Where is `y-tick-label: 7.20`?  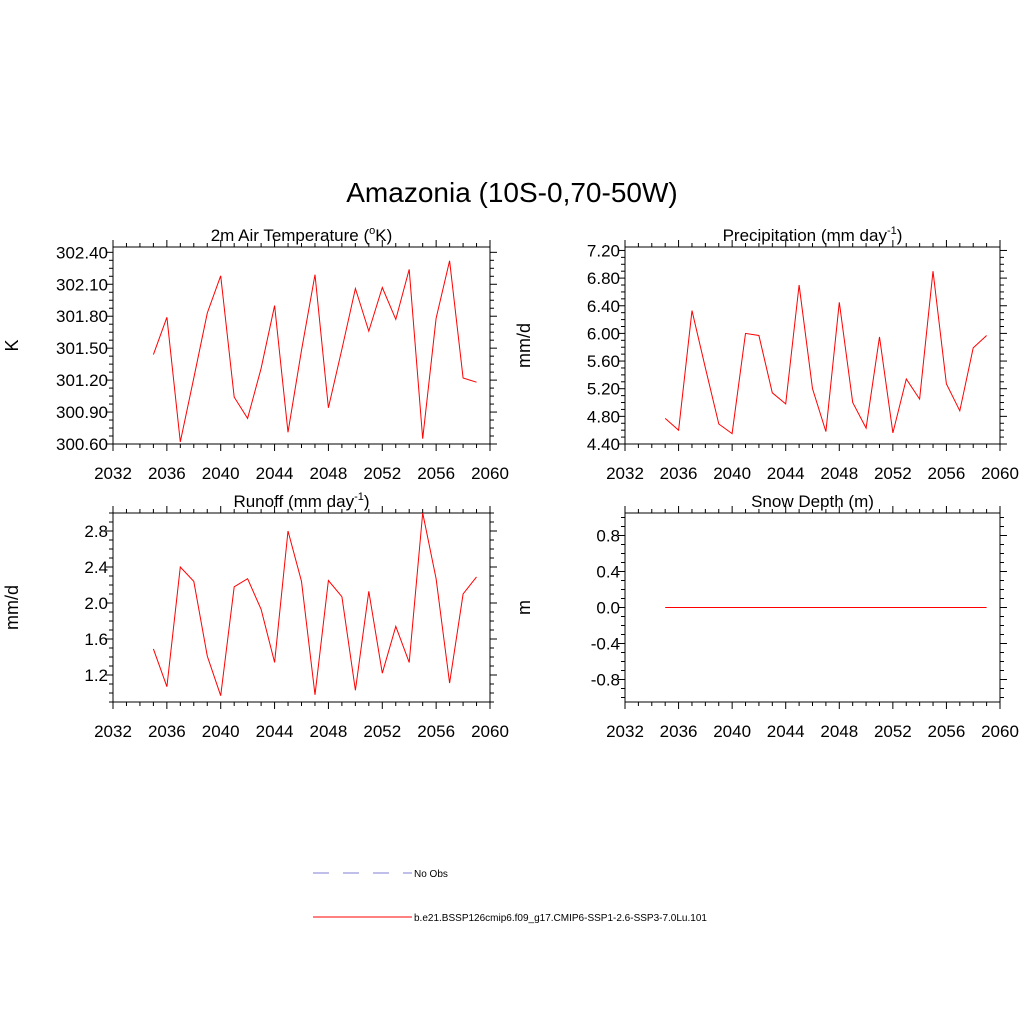 y-tick-label: 7.20 is located at coordinates (603, 250).